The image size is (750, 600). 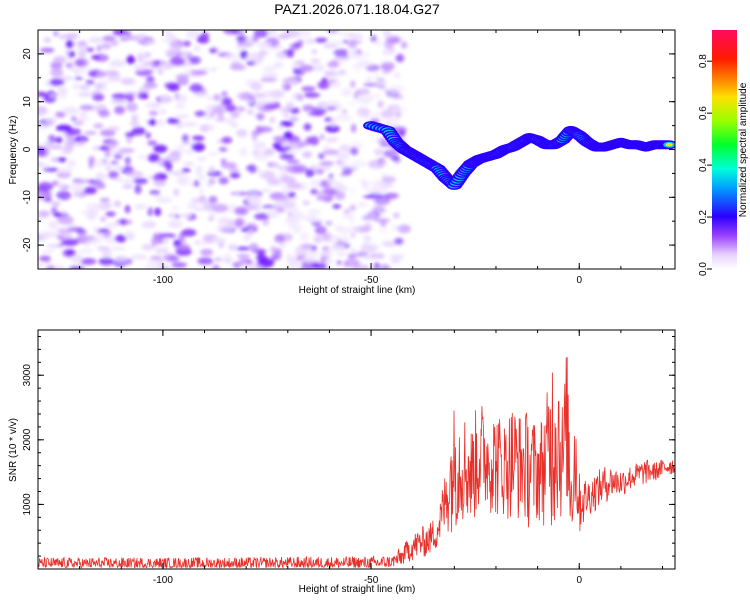 What do you see at coordinates (703, 269) in the screenshot?
I see `colorbar-tick-label: 0.0` at bounding box center [703, 269].